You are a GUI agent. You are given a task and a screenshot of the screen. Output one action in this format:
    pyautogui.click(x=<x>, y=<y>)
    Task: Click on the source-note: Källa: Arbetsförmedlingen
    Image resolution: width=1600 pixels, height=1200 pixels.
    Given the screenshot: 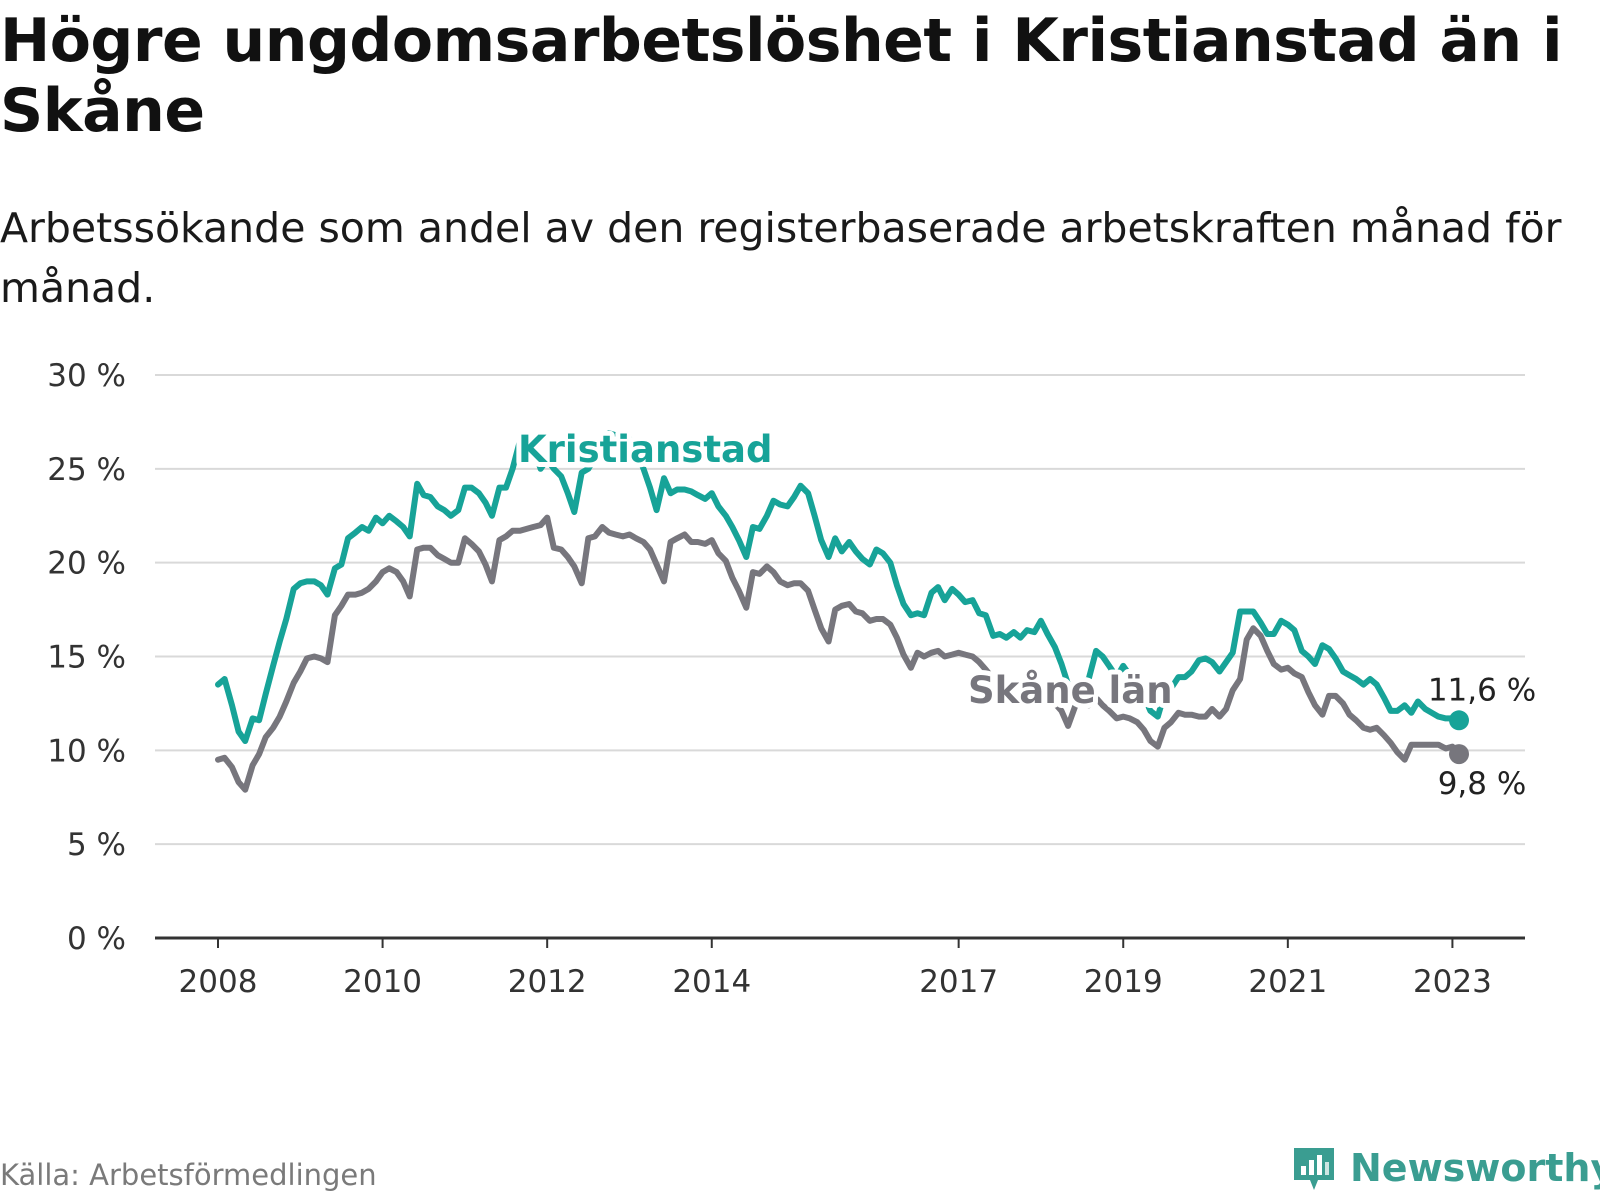 What is the action you would take?
    pyautogui.click(x=188, y=1175)
    